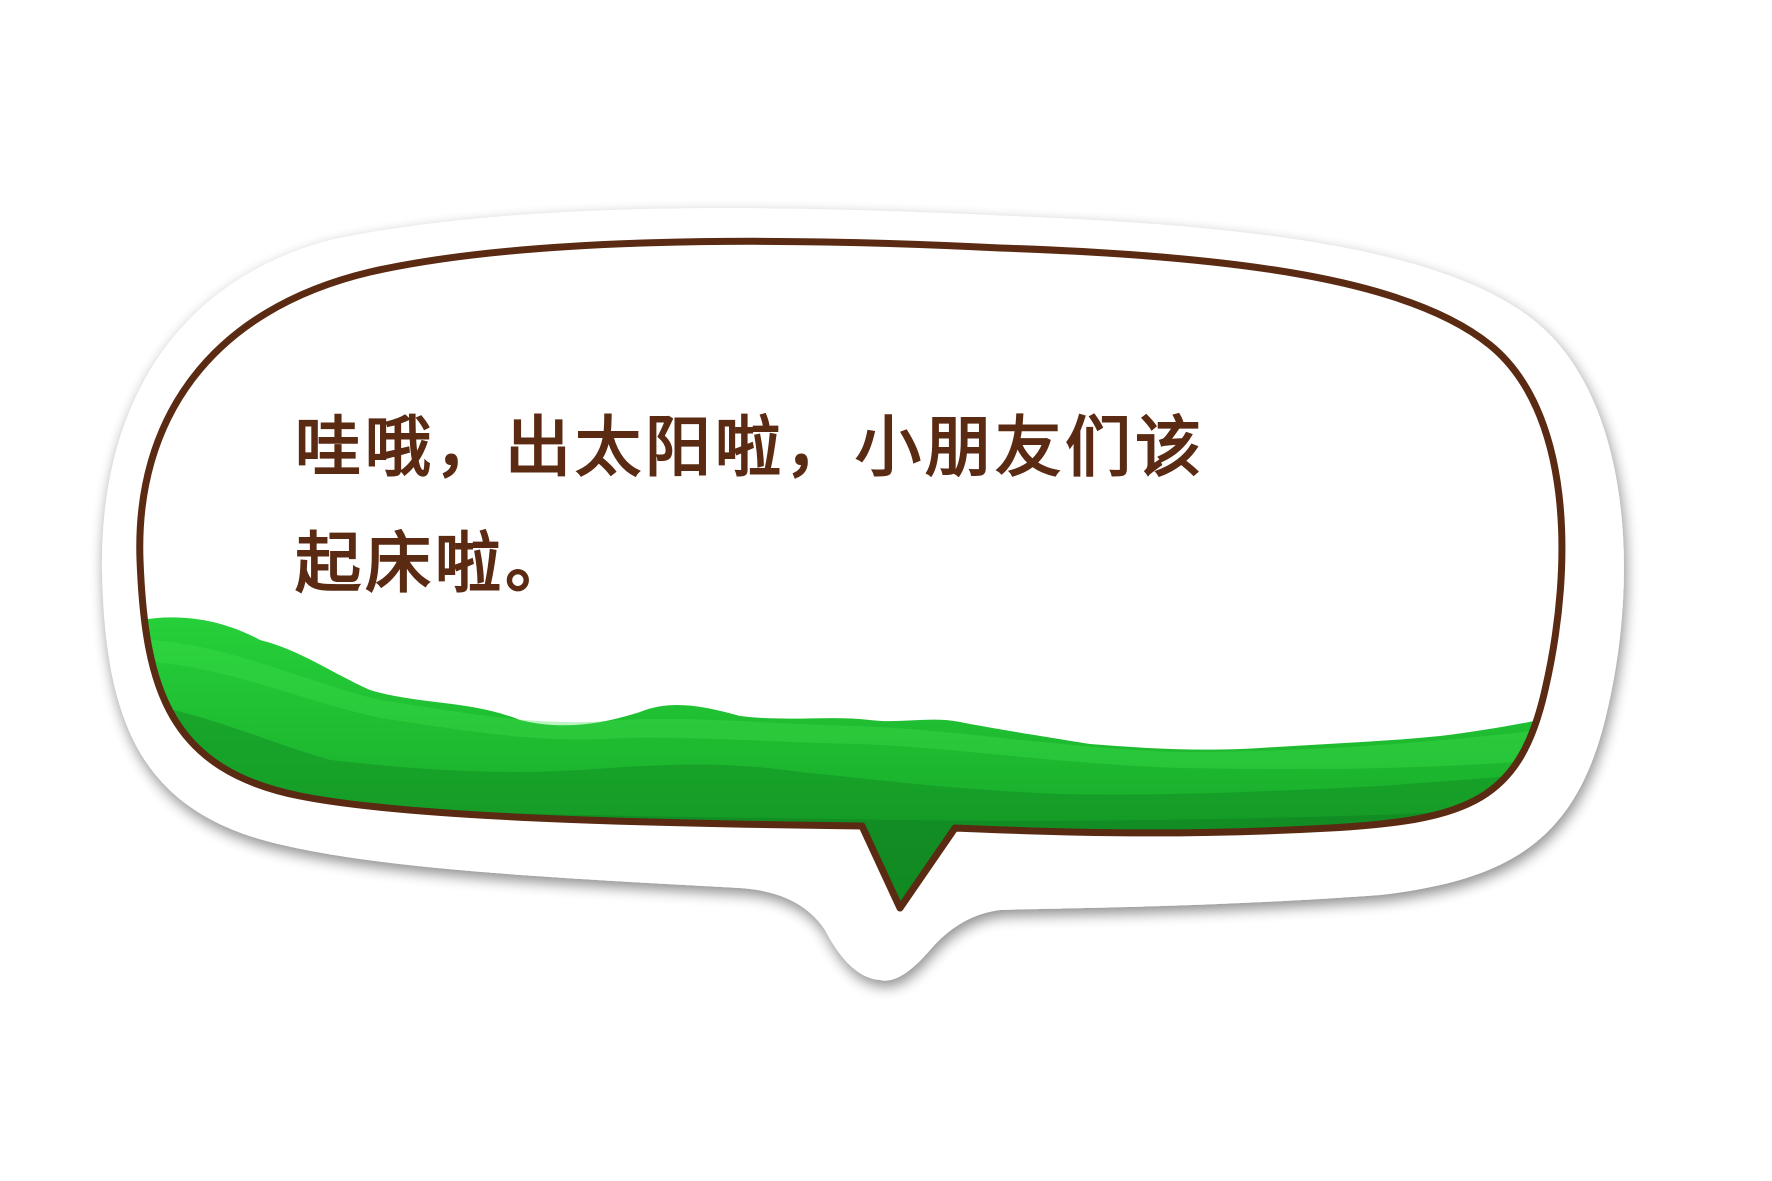 Image resolution: width=1772 pixels, height=1181 pixels. What do you see at coordinates (435, 563) in the screenshot?
I see `bubble-line-2: 起床啦。` at bounding box center [435, 563].